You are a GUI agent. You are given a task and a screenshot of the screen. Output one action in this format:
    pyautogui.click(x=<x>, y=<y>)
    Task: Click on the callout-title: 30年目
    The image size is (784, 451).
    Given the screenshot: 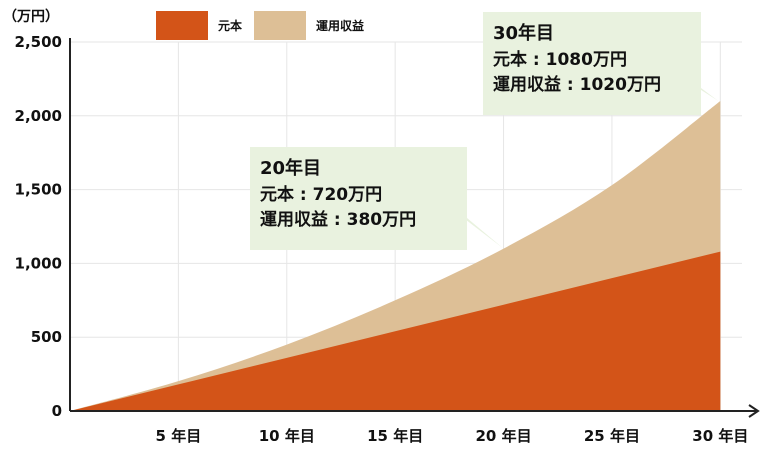 What is the action you would take?
    pyautogui.click(x=523, y=33)
    